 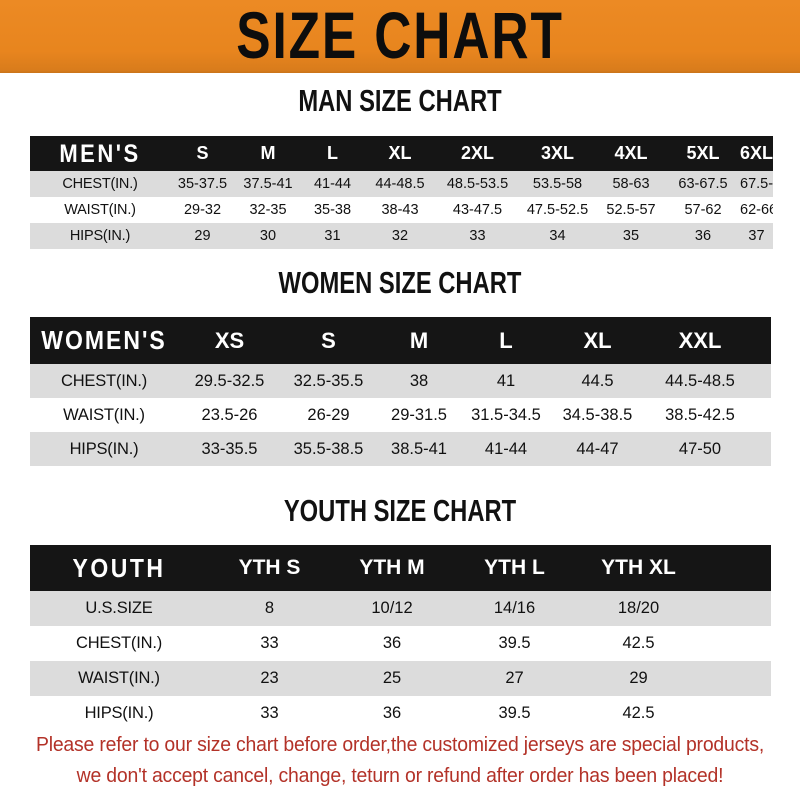 I want to click on youth-section-title: YOUTH SIZE CHART, so click(x=400, y=511).